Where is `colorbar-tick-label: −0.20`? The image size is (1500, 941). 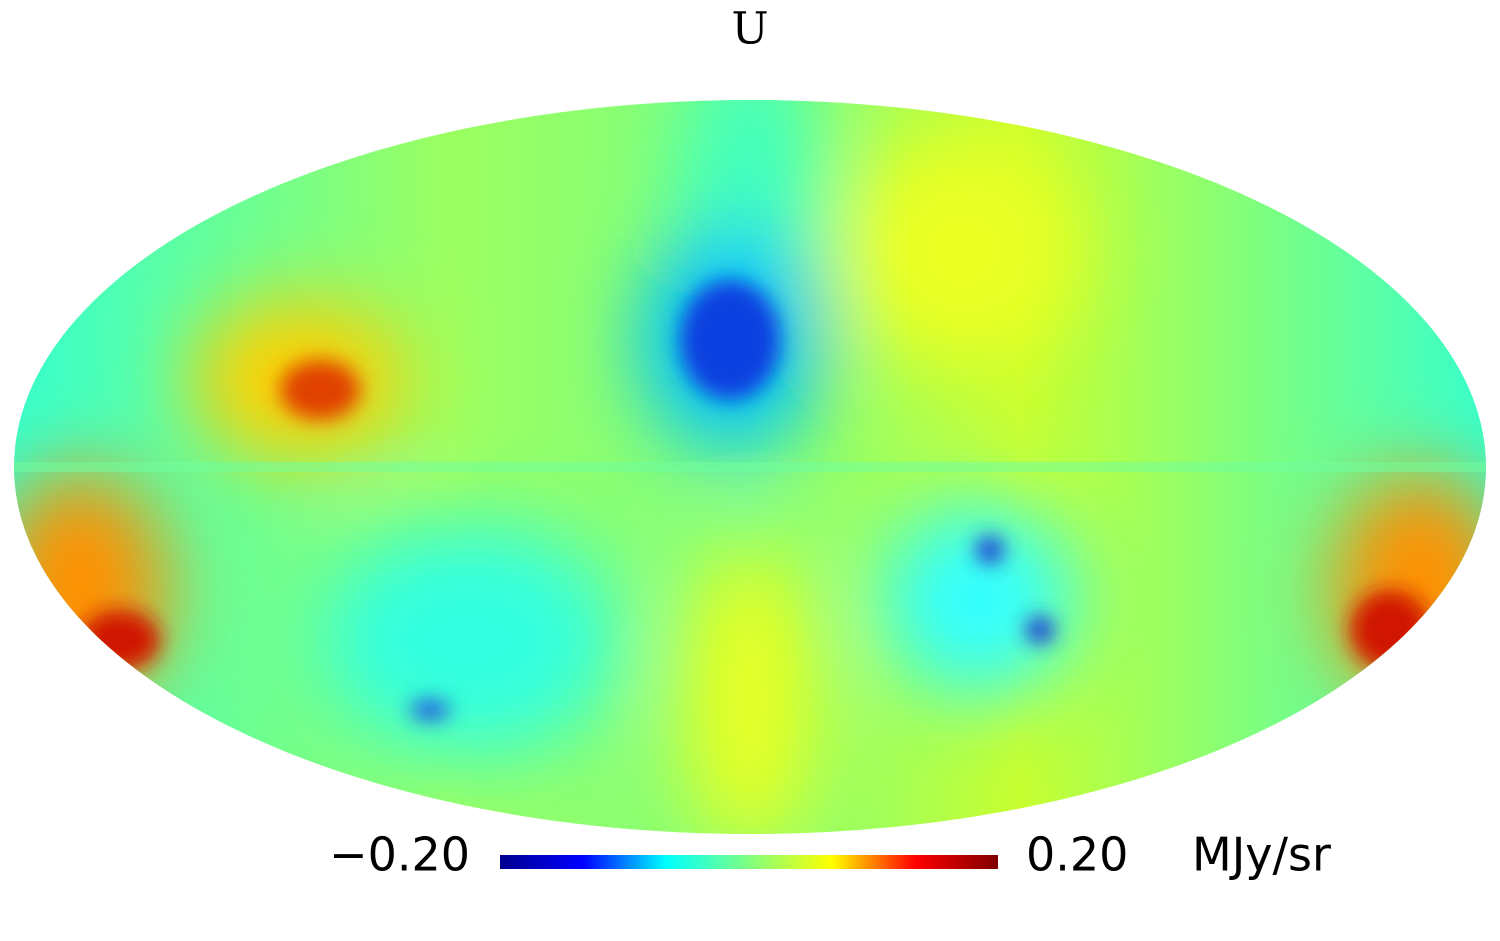
colorbar-tick-label: −0.20 is located at coordinates (399, 855).